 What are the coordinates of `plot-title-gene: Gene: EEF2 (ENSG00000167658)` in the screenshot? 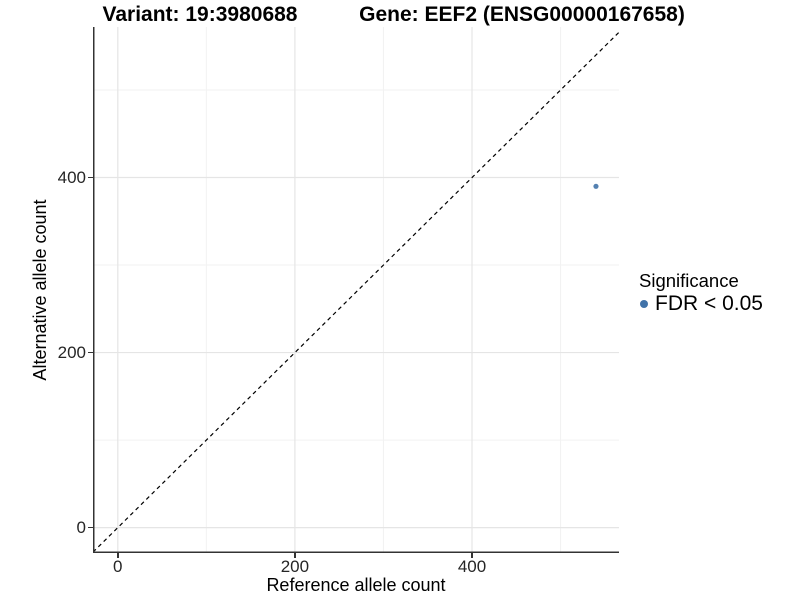 It's located at (522, 14).